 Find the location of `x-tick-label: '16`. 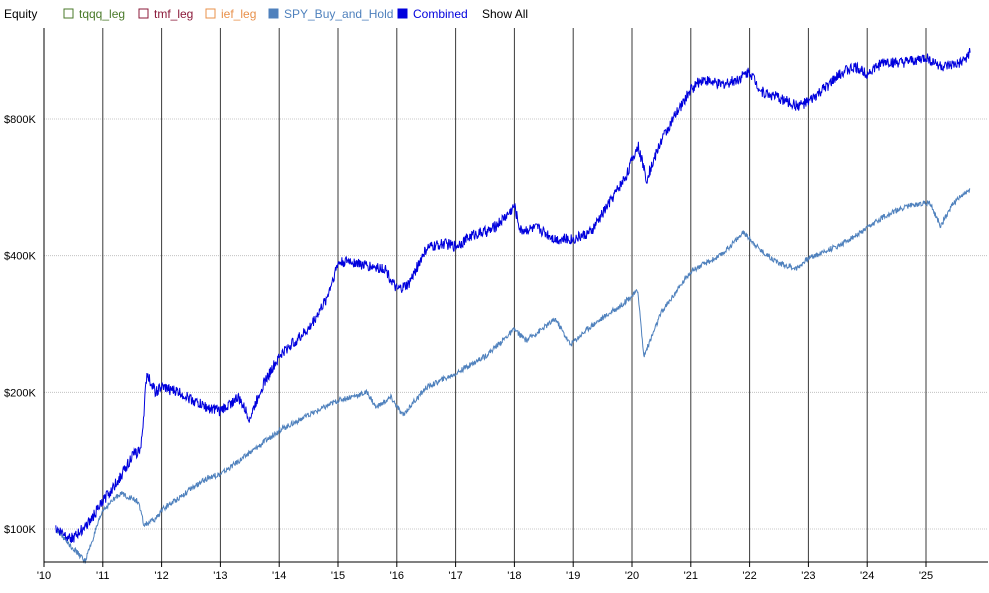

x-tick-label: '16 is located at coordinates (397, 576).